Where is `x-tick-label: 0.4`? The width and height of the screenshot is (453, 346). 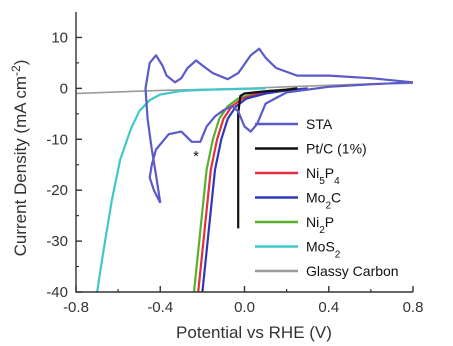
x-tick-label: 0.4 is located at coordinates (328, 307).